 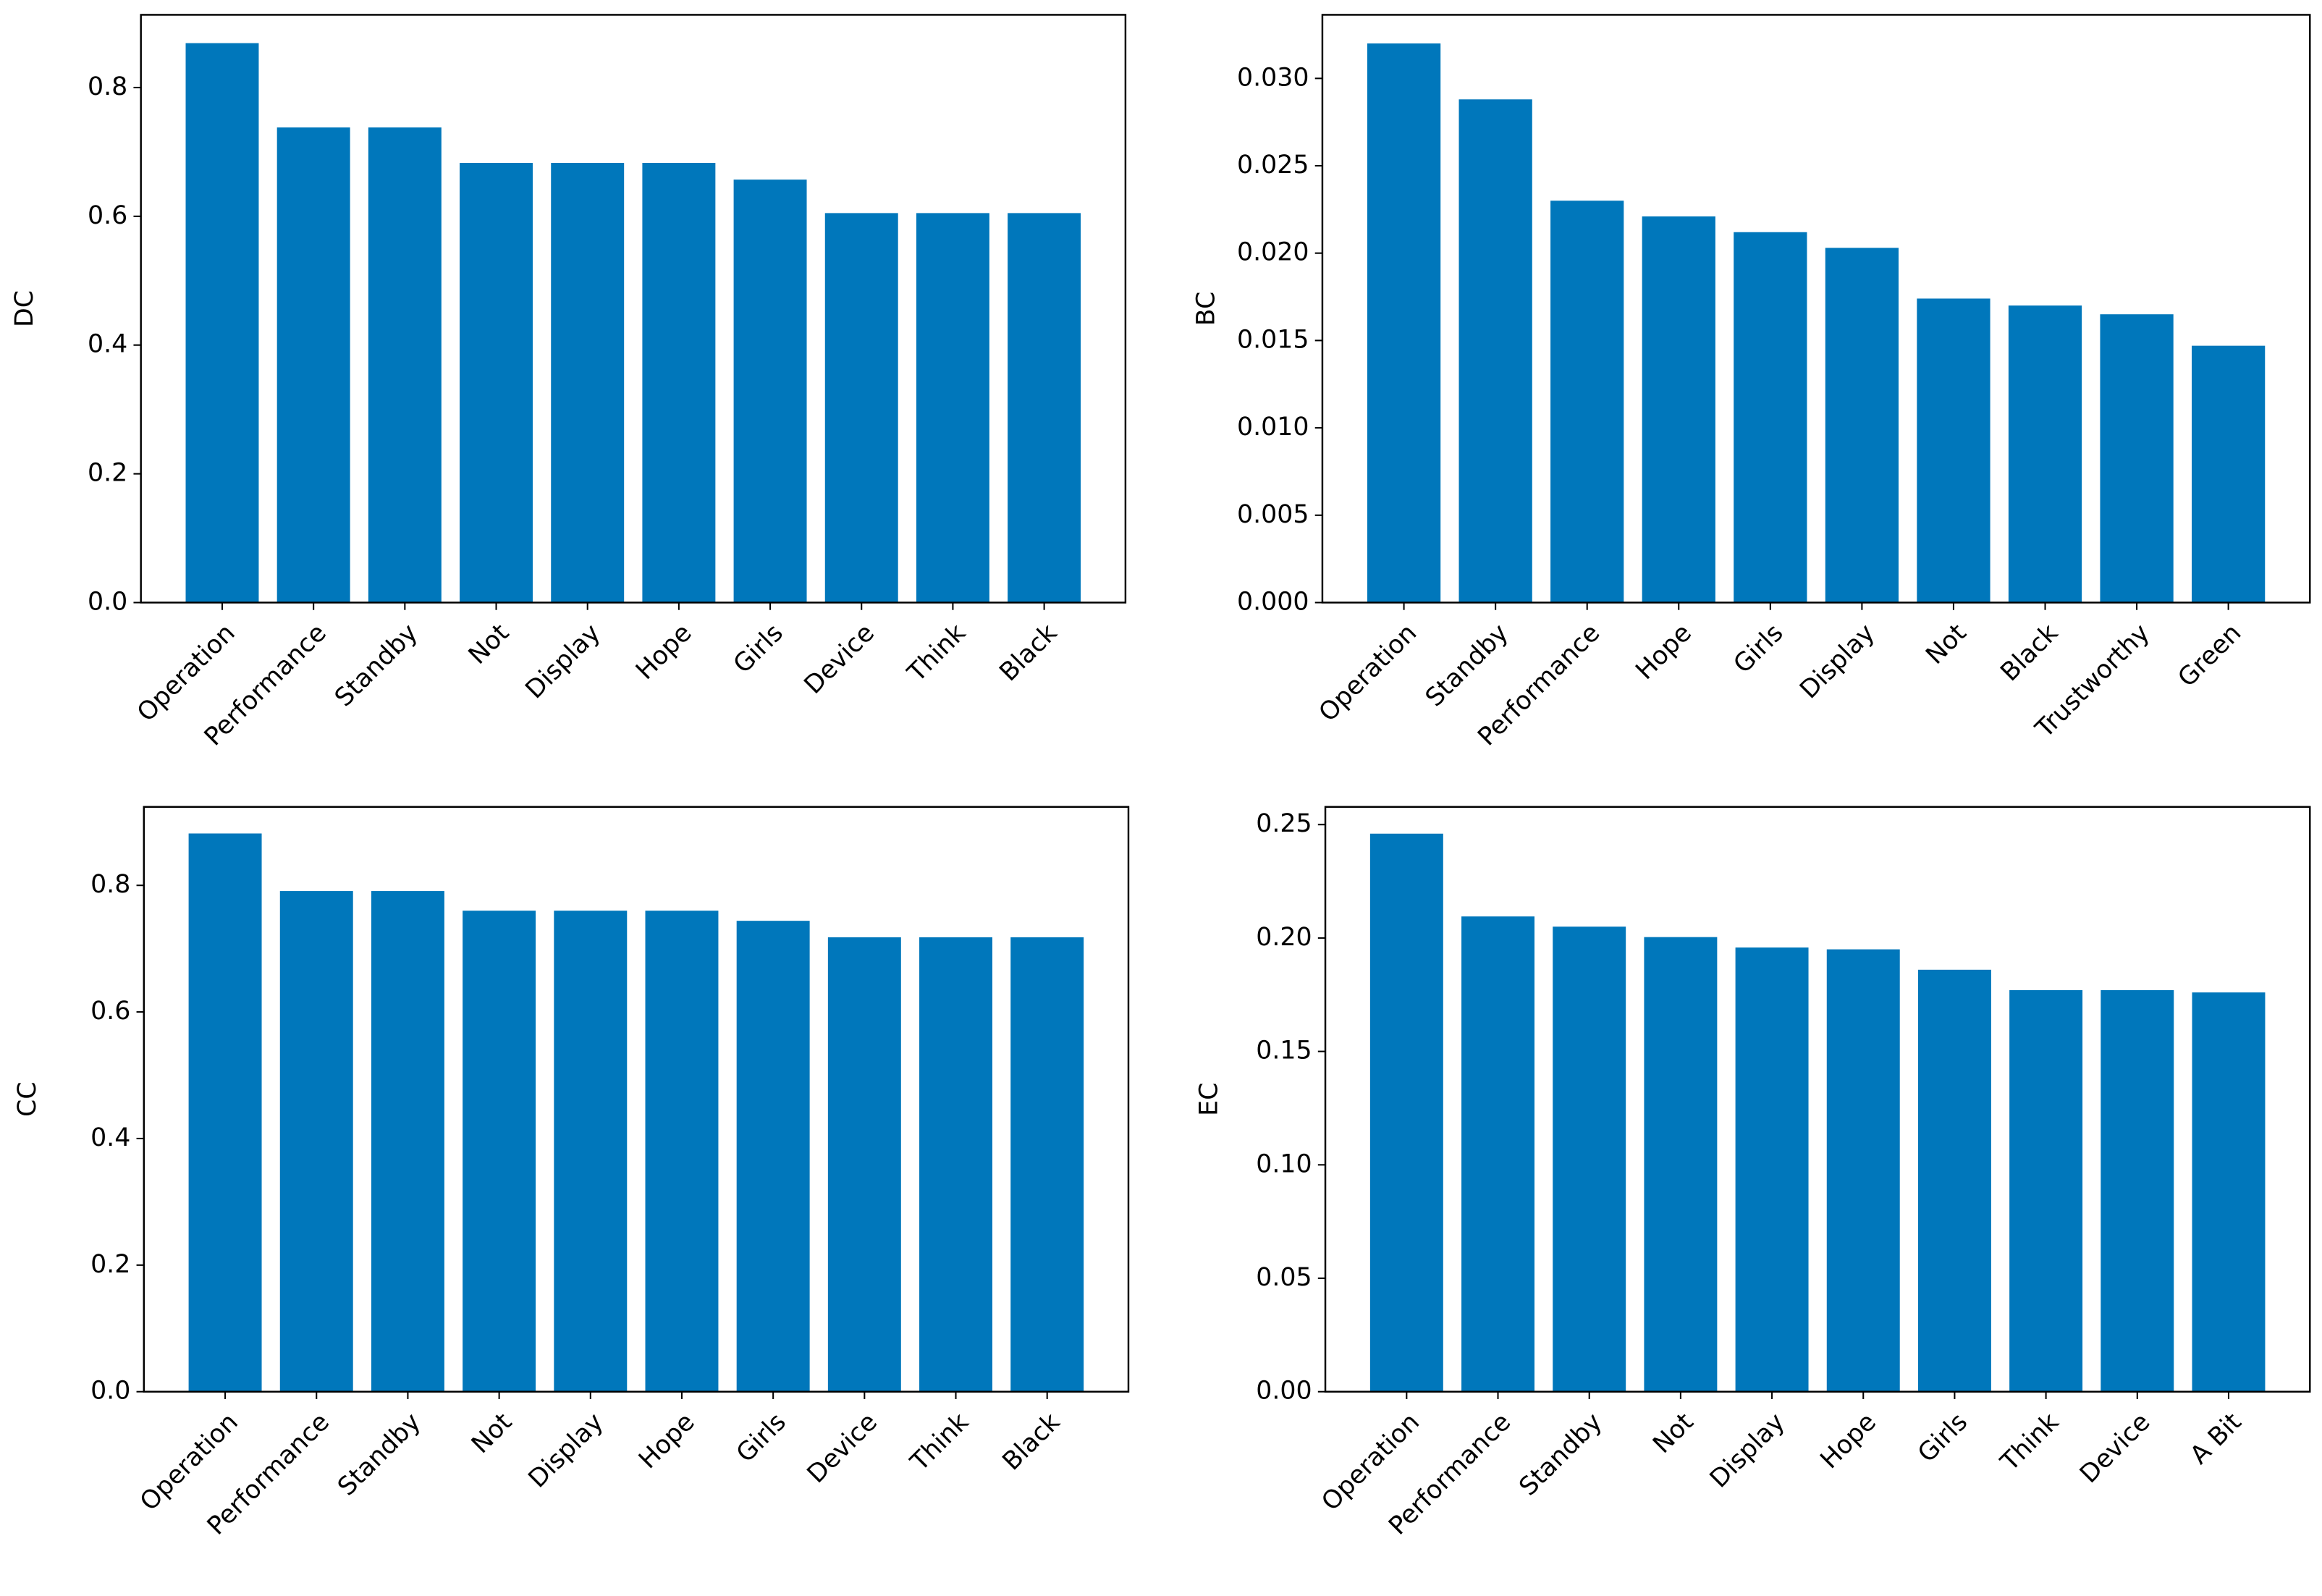 I want to click on y-tick-label: 0.00, so click(x=1284, y=1391).